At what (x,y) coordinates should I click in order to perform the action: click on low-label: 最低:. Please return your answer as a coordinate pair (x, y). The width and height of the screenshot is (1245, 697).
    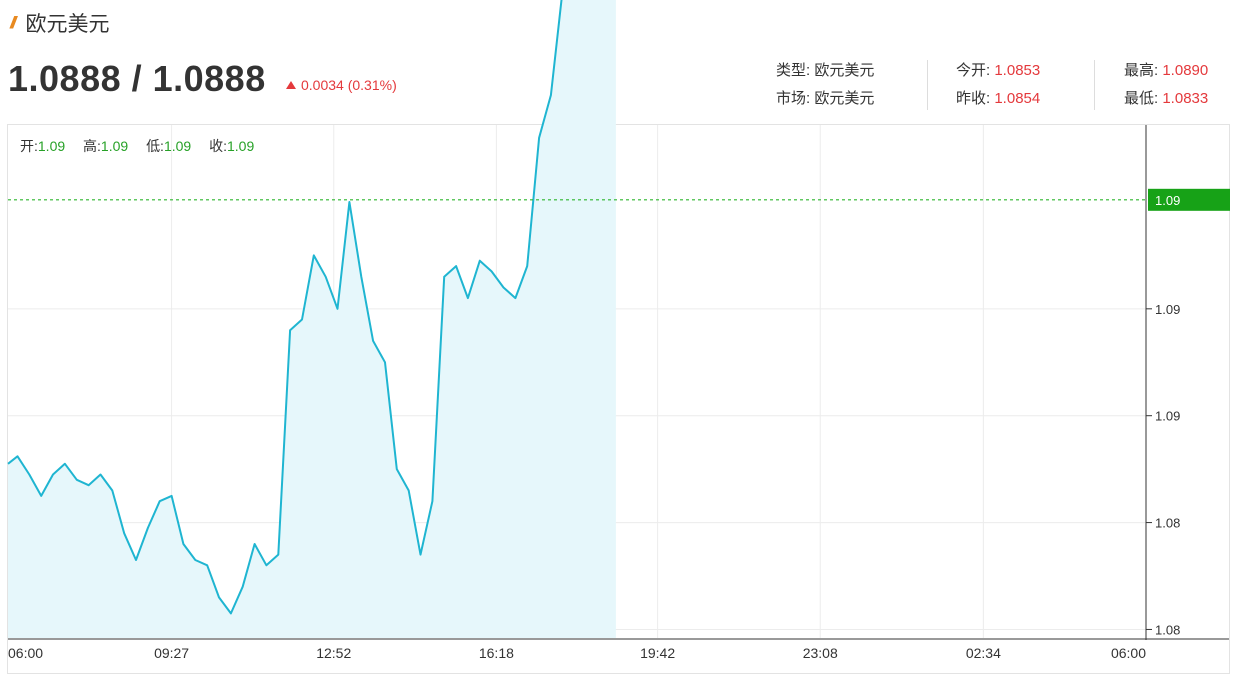
    Looking at the image, I should click on (1141, 98).